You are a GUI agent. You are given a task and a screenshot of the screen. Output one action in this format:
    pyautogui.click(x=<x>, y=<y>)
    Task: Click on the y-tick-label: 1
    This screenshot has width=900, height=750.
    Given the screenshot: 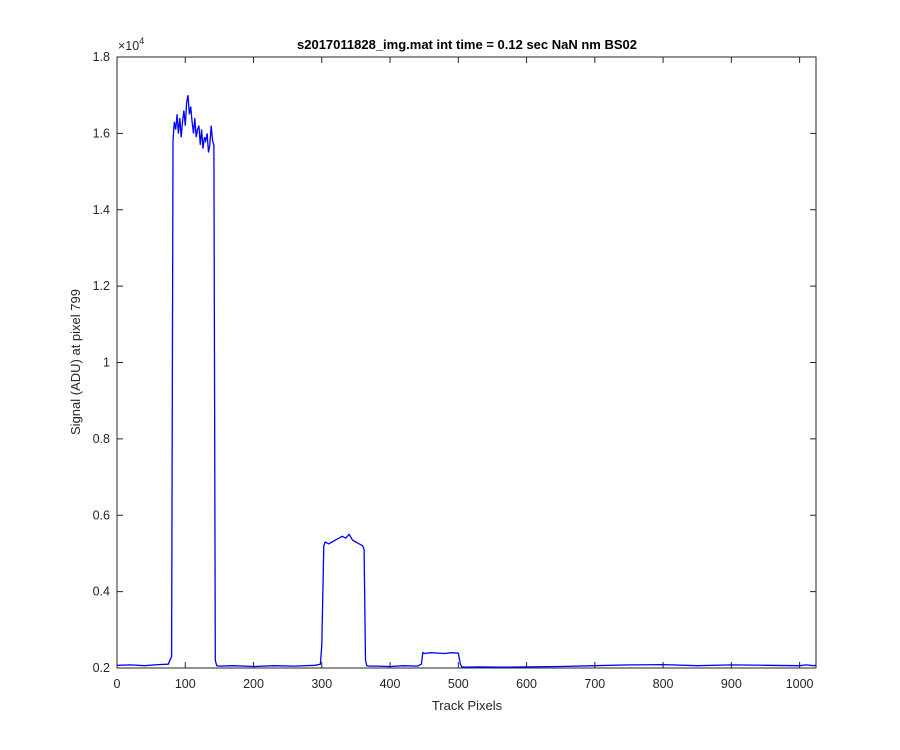 What is the action you would take?
    pyautogui.click(x=106, y=363)
    